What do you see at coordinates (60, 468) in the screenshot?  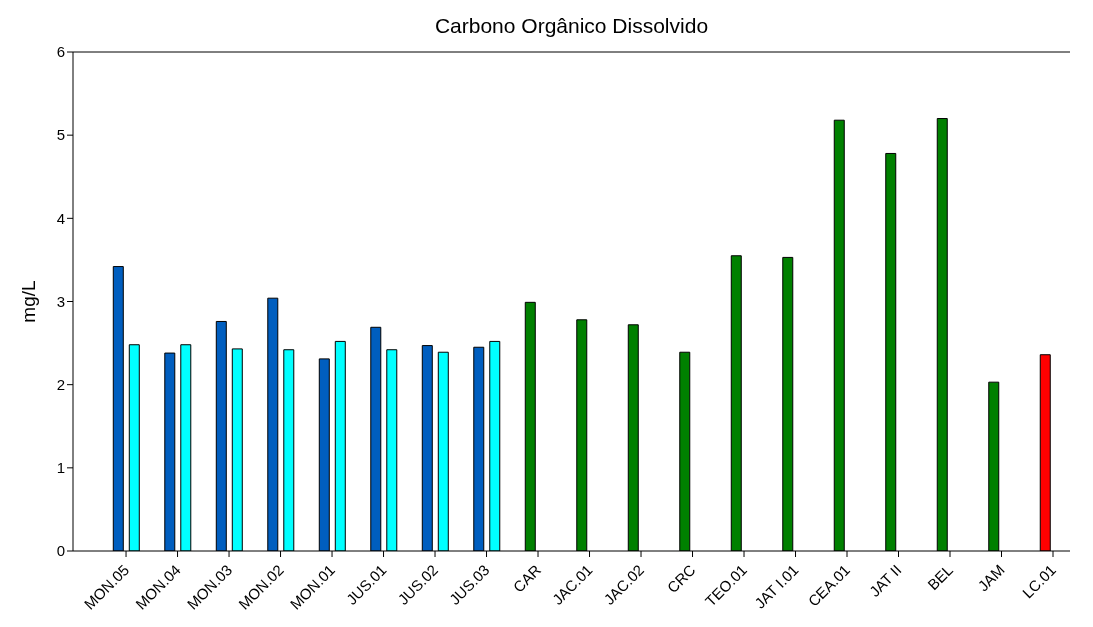 I see `y-tick-label: 1` at bounding box center [60, 468].